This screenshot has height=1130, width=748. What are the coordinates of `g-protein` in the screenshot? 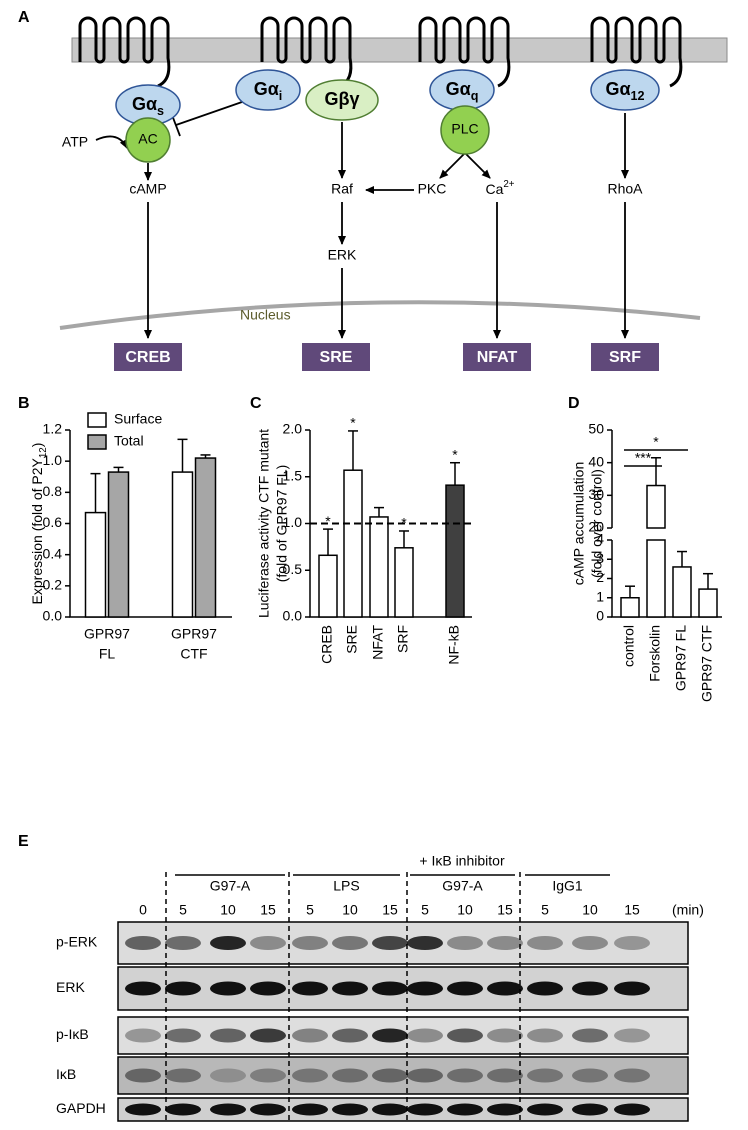 It's located at (268, 90).